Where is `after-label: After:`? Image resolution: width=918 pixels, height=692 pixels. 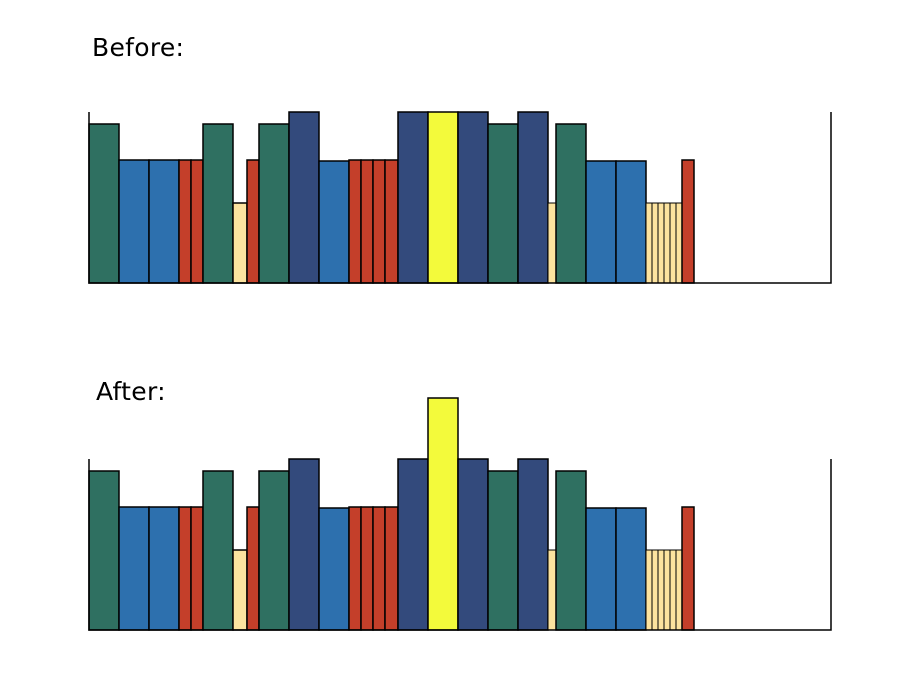
after-label: After: is located at coordinates (131, 391).